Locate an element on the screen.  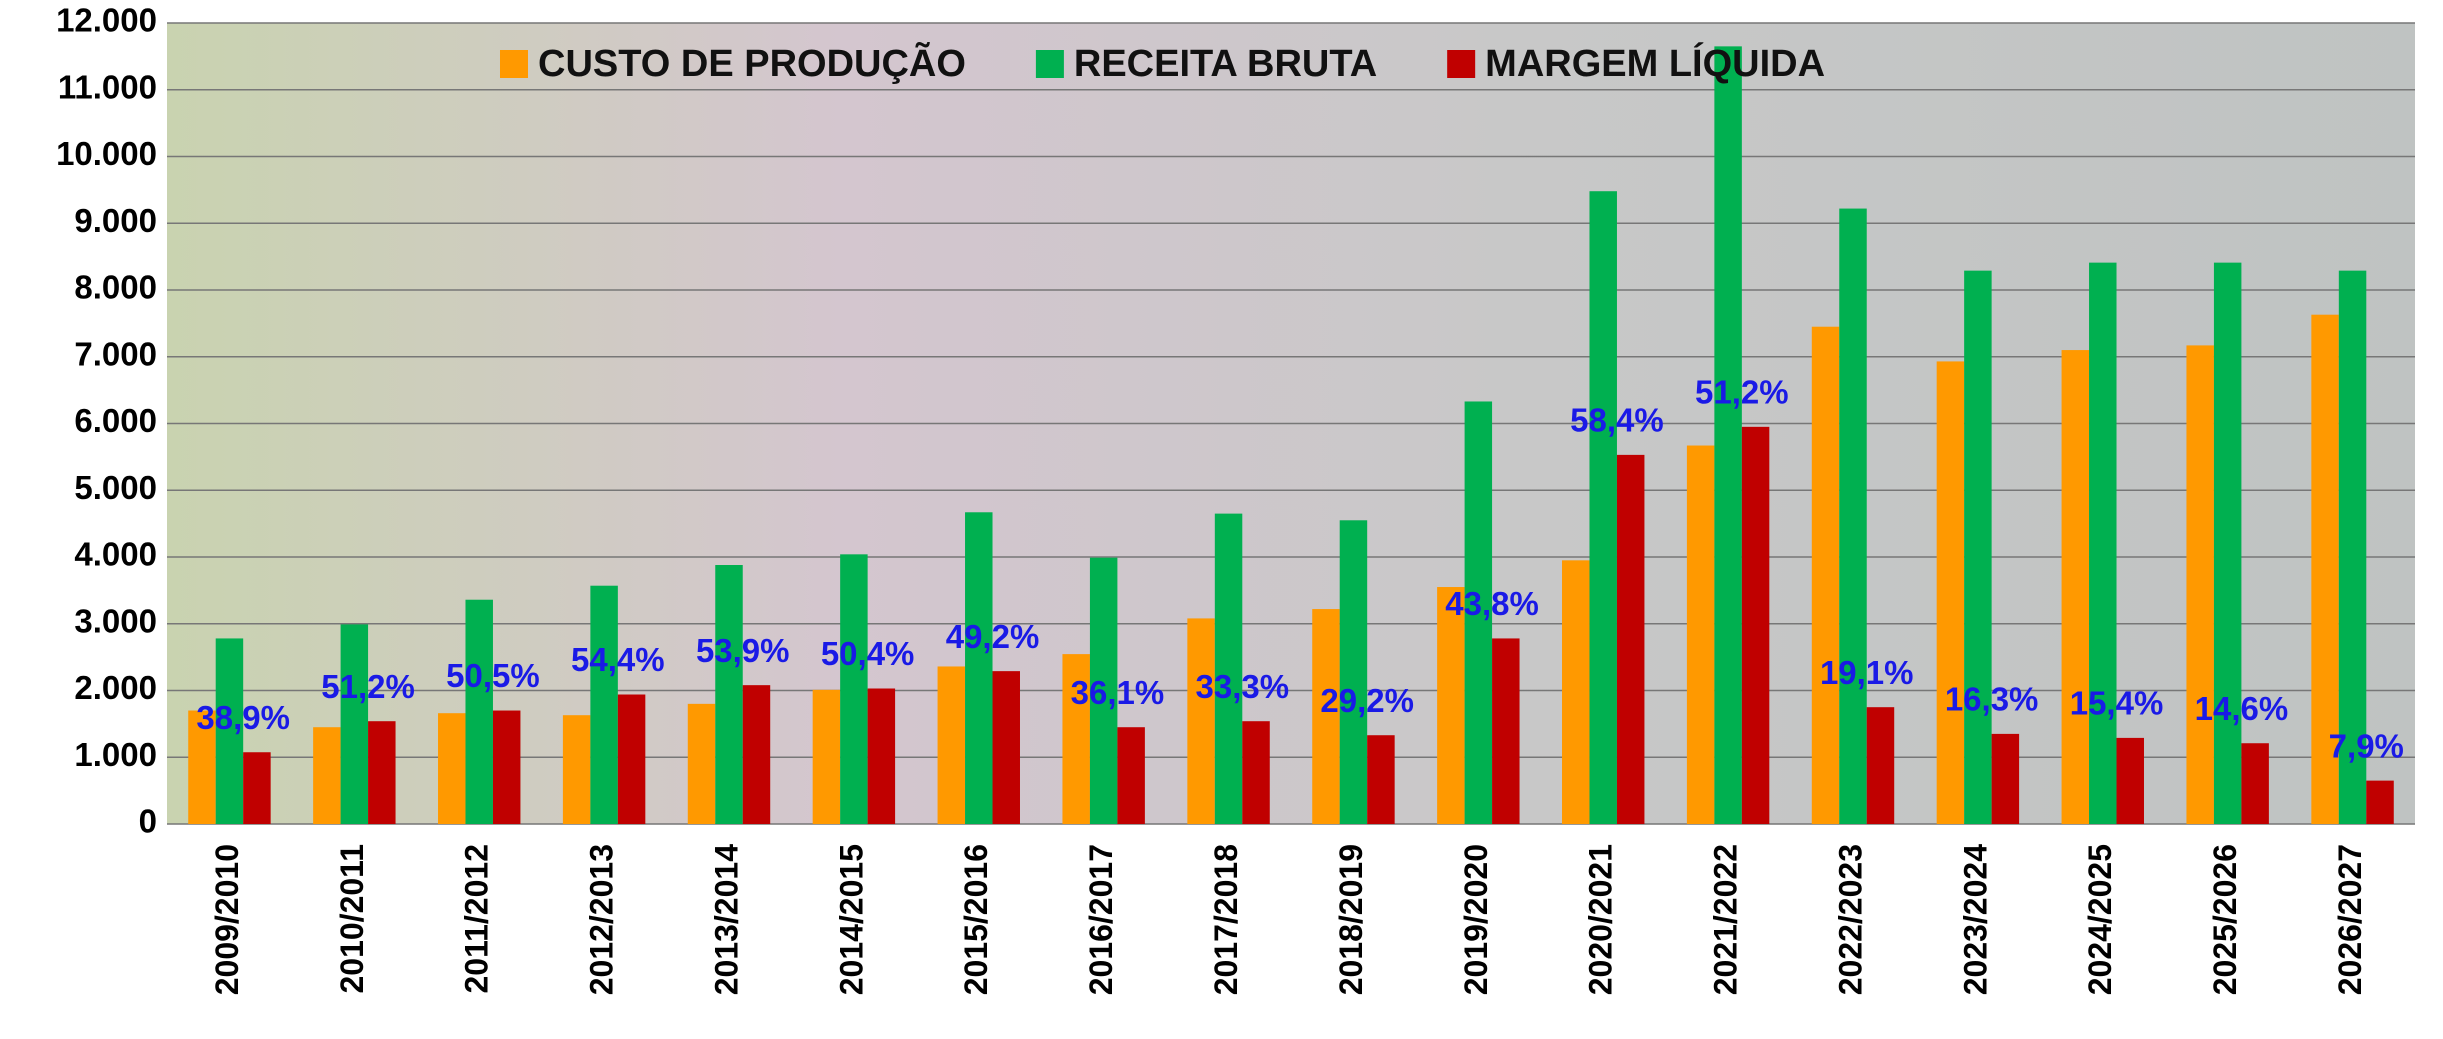
x-tick-label: 2009/2010 is located at coordinates (227, 919).